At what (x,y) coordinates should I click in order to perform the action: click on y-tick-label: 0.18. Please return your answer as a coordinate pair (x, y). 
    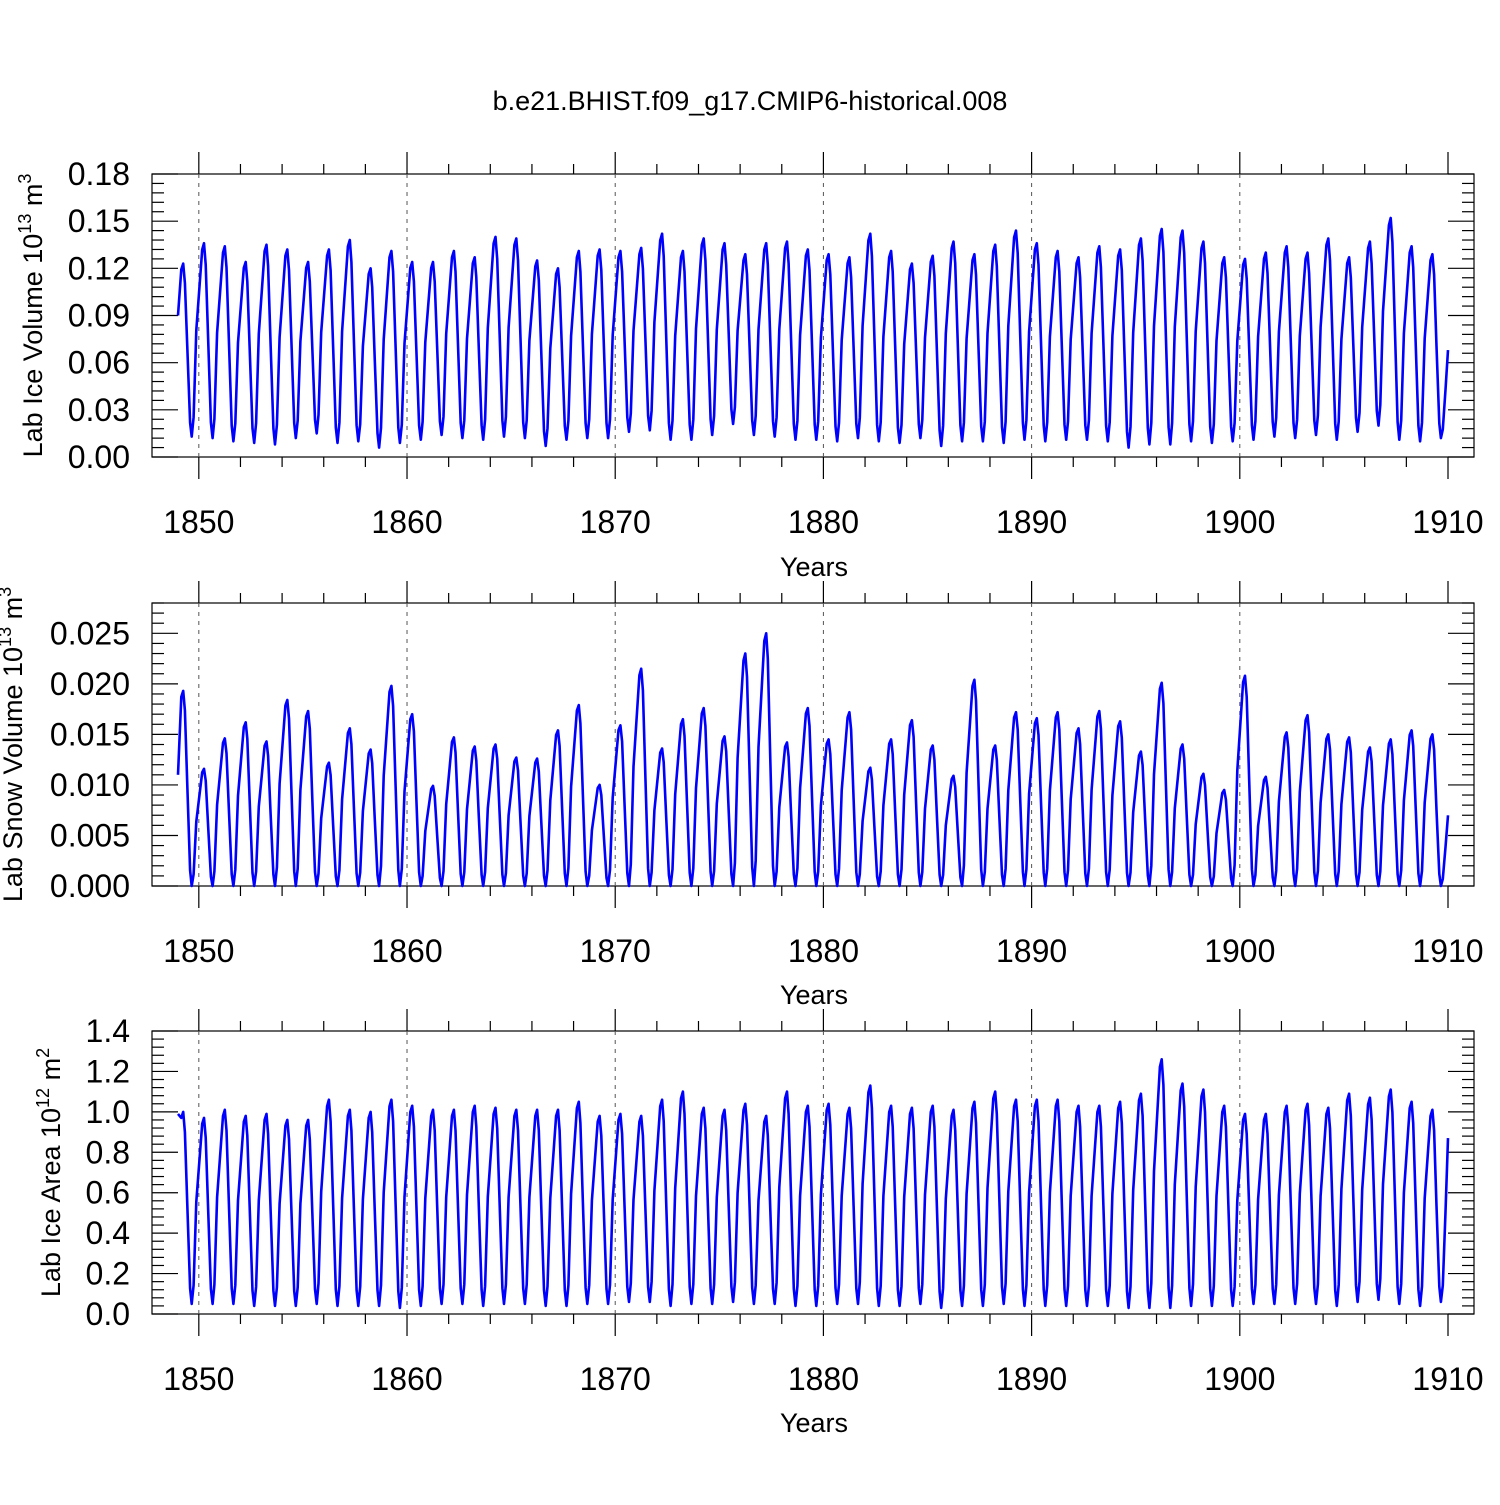
    Looking at the image, I should click on (99, 174).